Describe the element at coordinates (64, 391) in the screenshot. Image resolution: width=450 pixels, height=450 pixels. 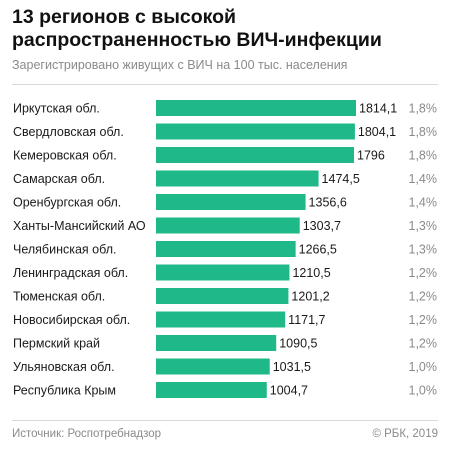
I see `category-label: Республика Крым` at that location.